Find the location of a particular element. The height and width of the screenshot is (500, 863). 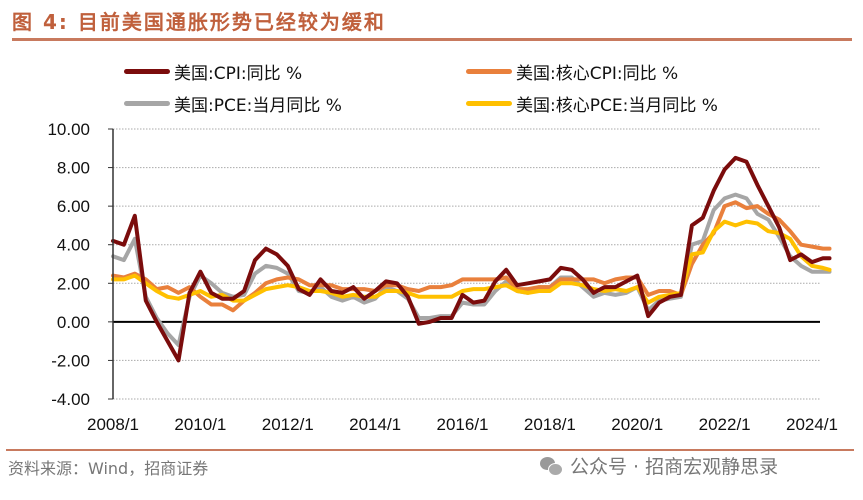

legend-item-cpi: 美国:CPI:同比 % is located at coordinates (213, 71).